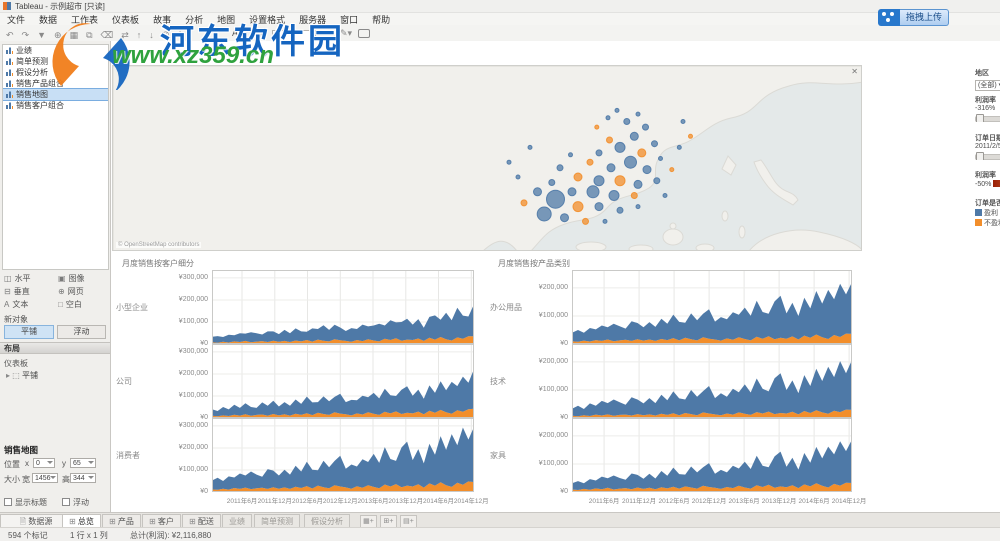  I want to click on menu-2: 工作表, so click(85, 20).